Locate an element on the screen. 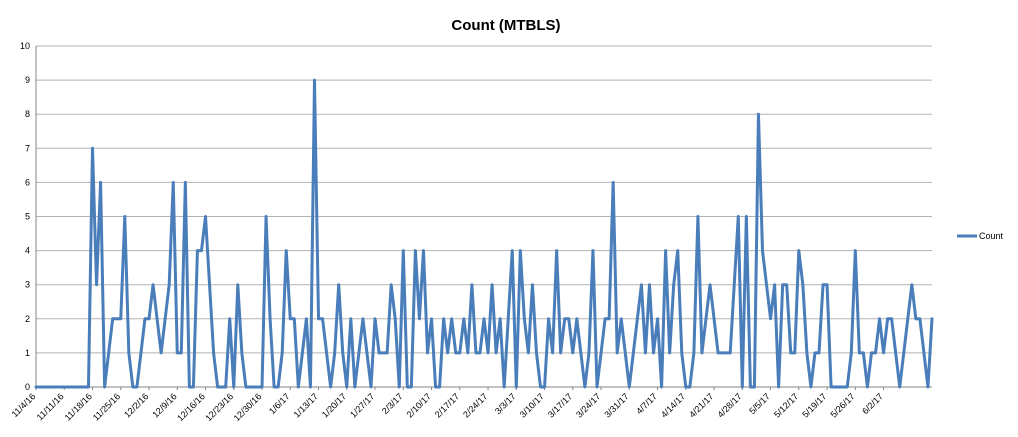 This screenshot has width=1018, height=437. x-tick-label: 5/19/17 is located at coordinates (814, 405).